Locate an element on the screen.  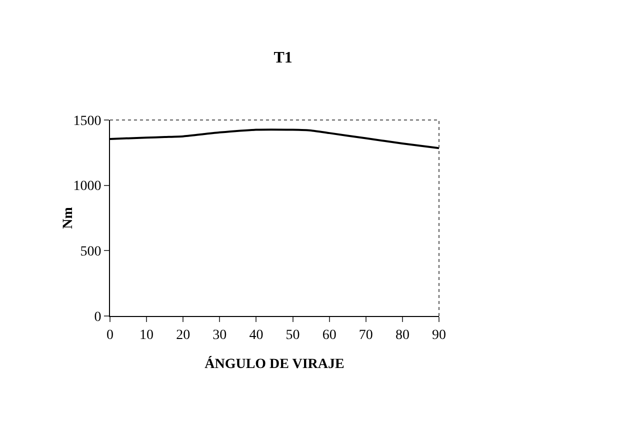
x-axis-title: ÁNGULO DE VIRAJE is located at coordinates (274, 363).